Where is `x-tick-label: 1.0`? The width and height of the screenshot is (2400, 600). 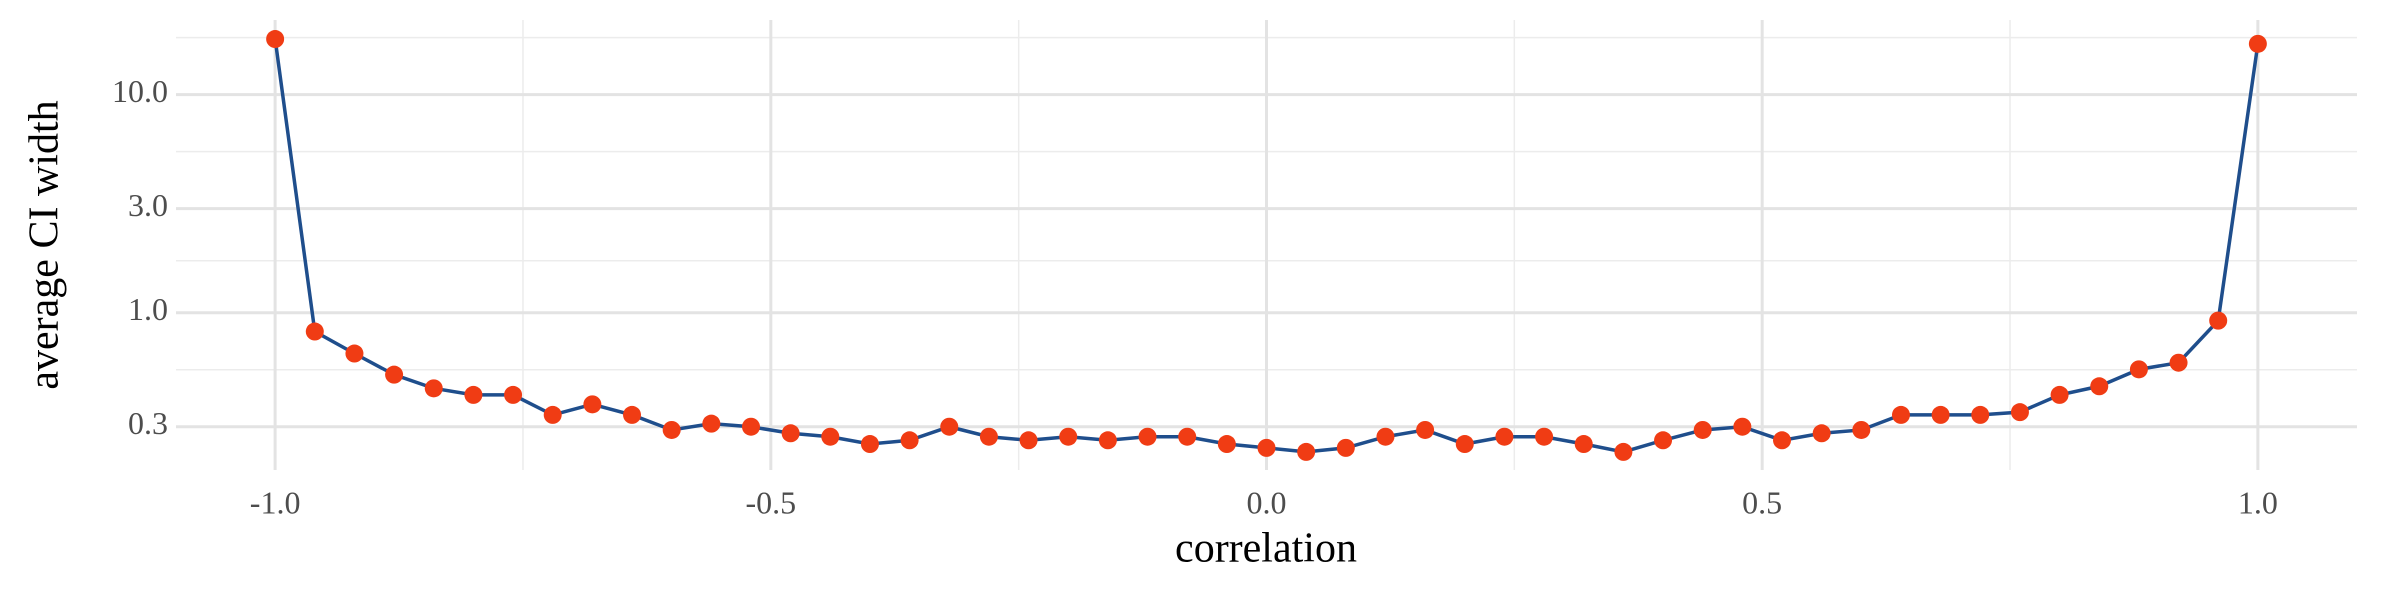 x-tick-label: 1.0 is located at coordinates (2258, 502).